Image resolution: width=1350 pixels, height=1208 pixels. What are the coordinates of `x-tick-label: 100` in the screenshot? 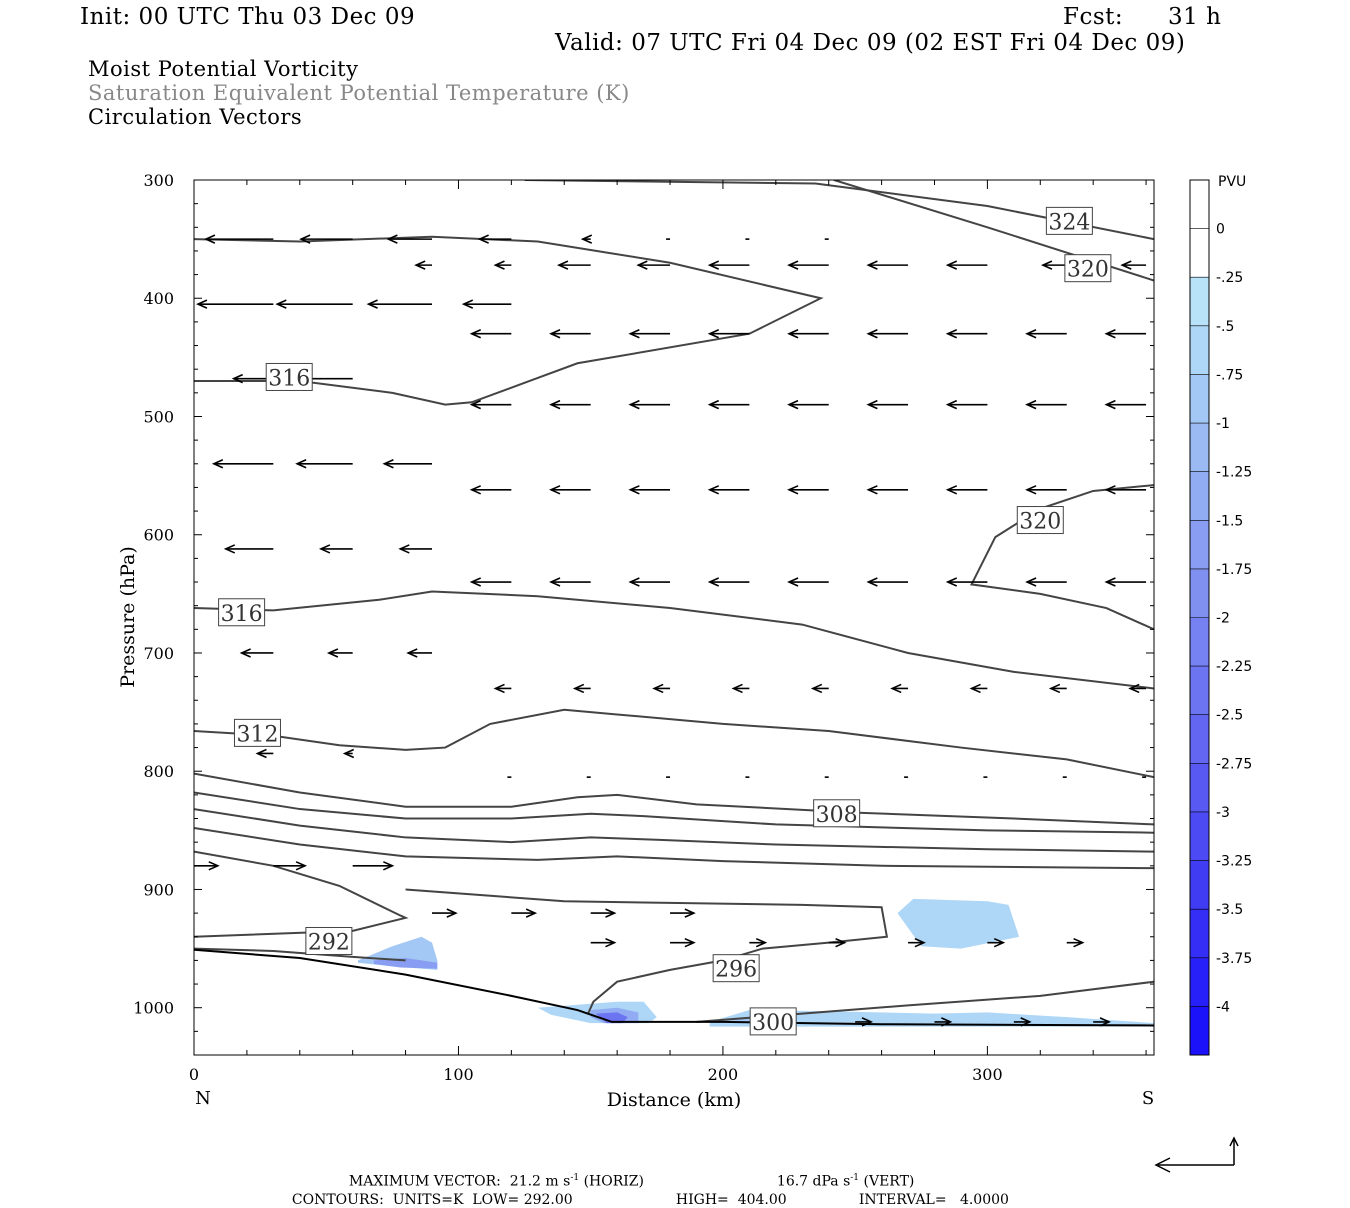 It's located at (458, 1074).